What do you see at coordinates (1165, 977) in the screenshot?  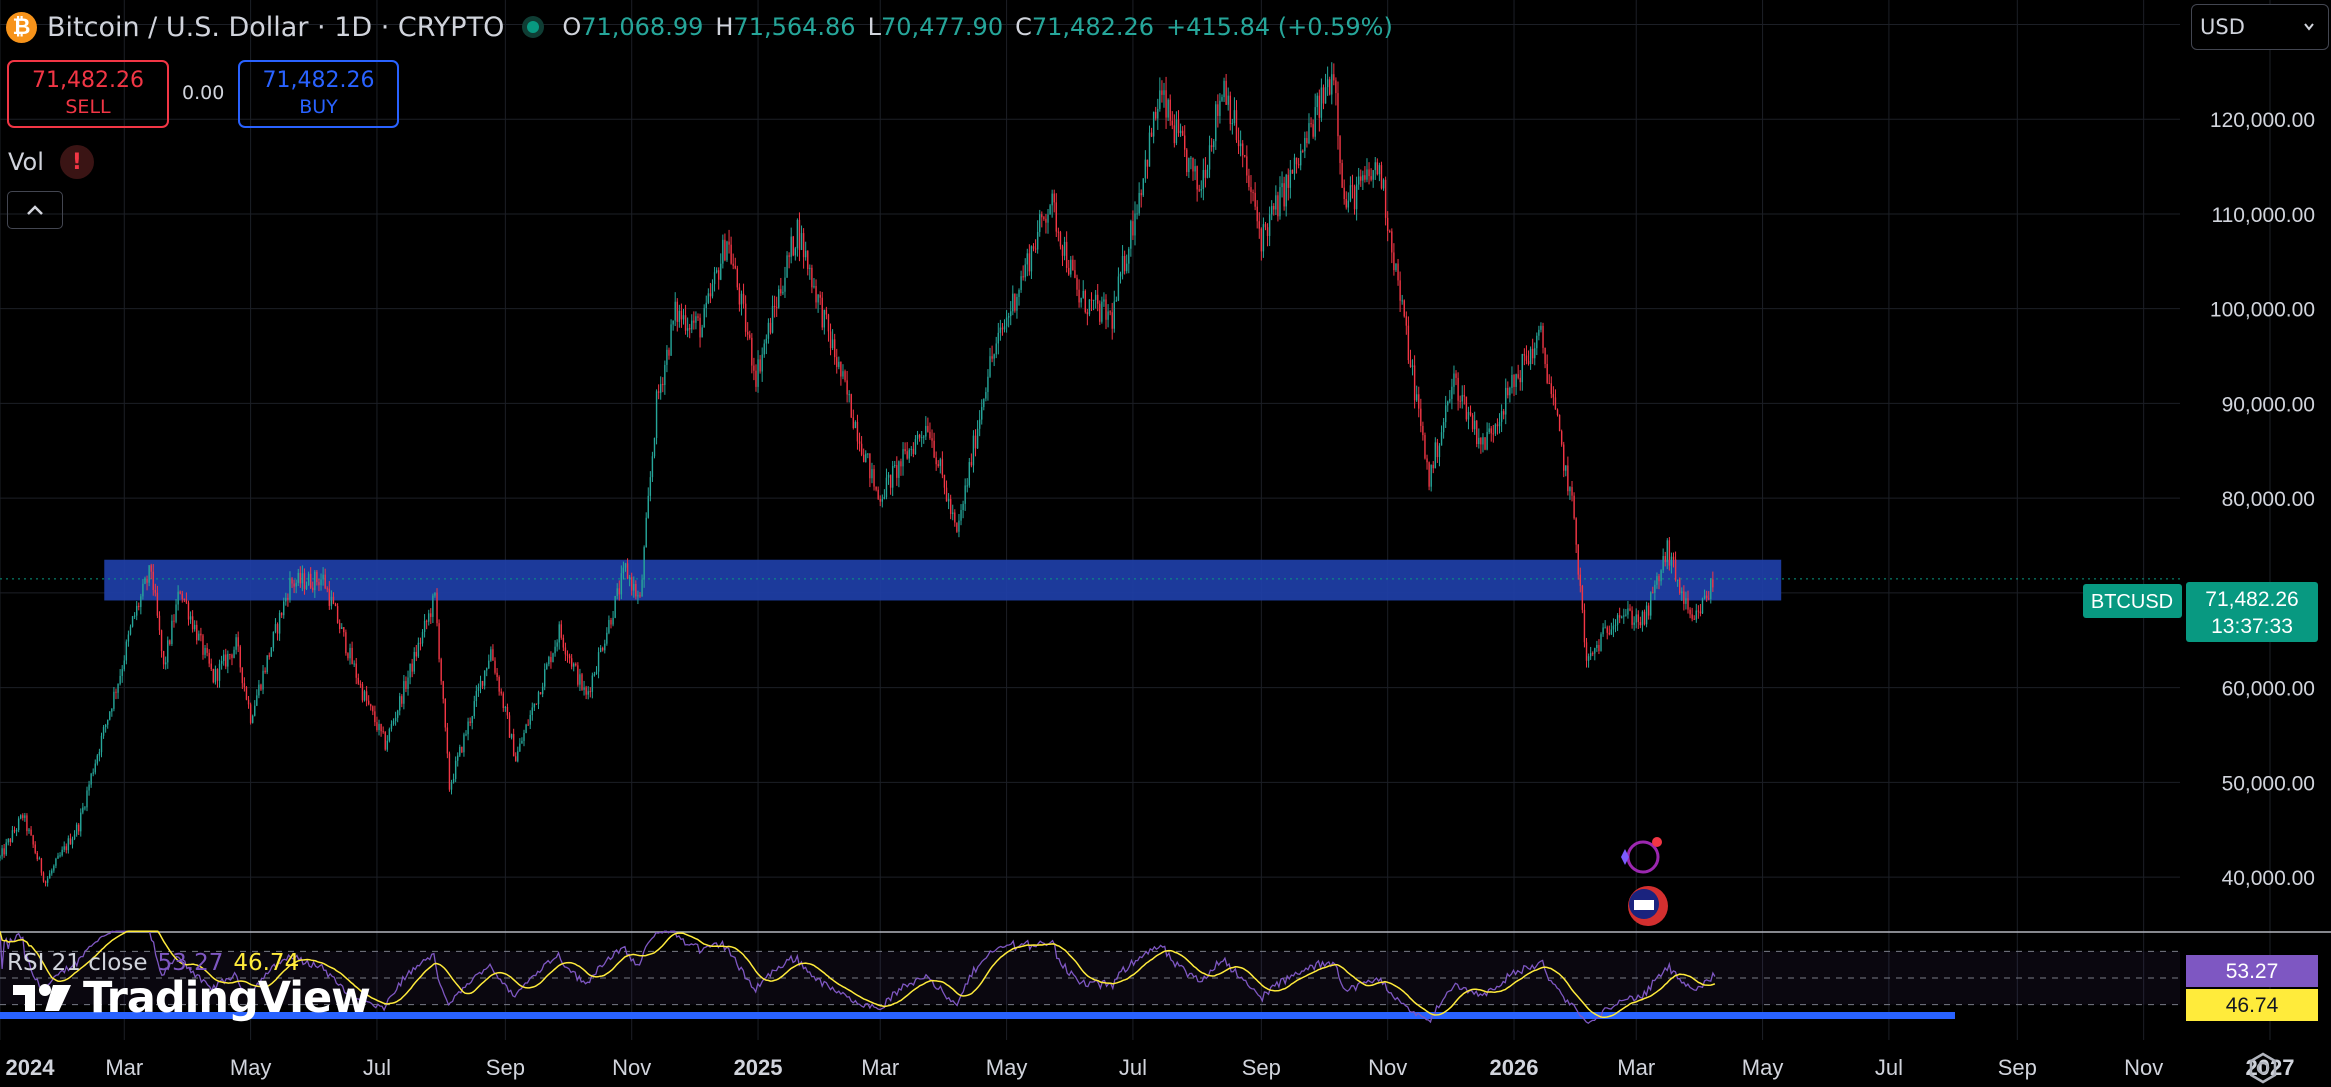 I see `rsi-pane: 53.27 46.74` at bounding box center [1165, 977].